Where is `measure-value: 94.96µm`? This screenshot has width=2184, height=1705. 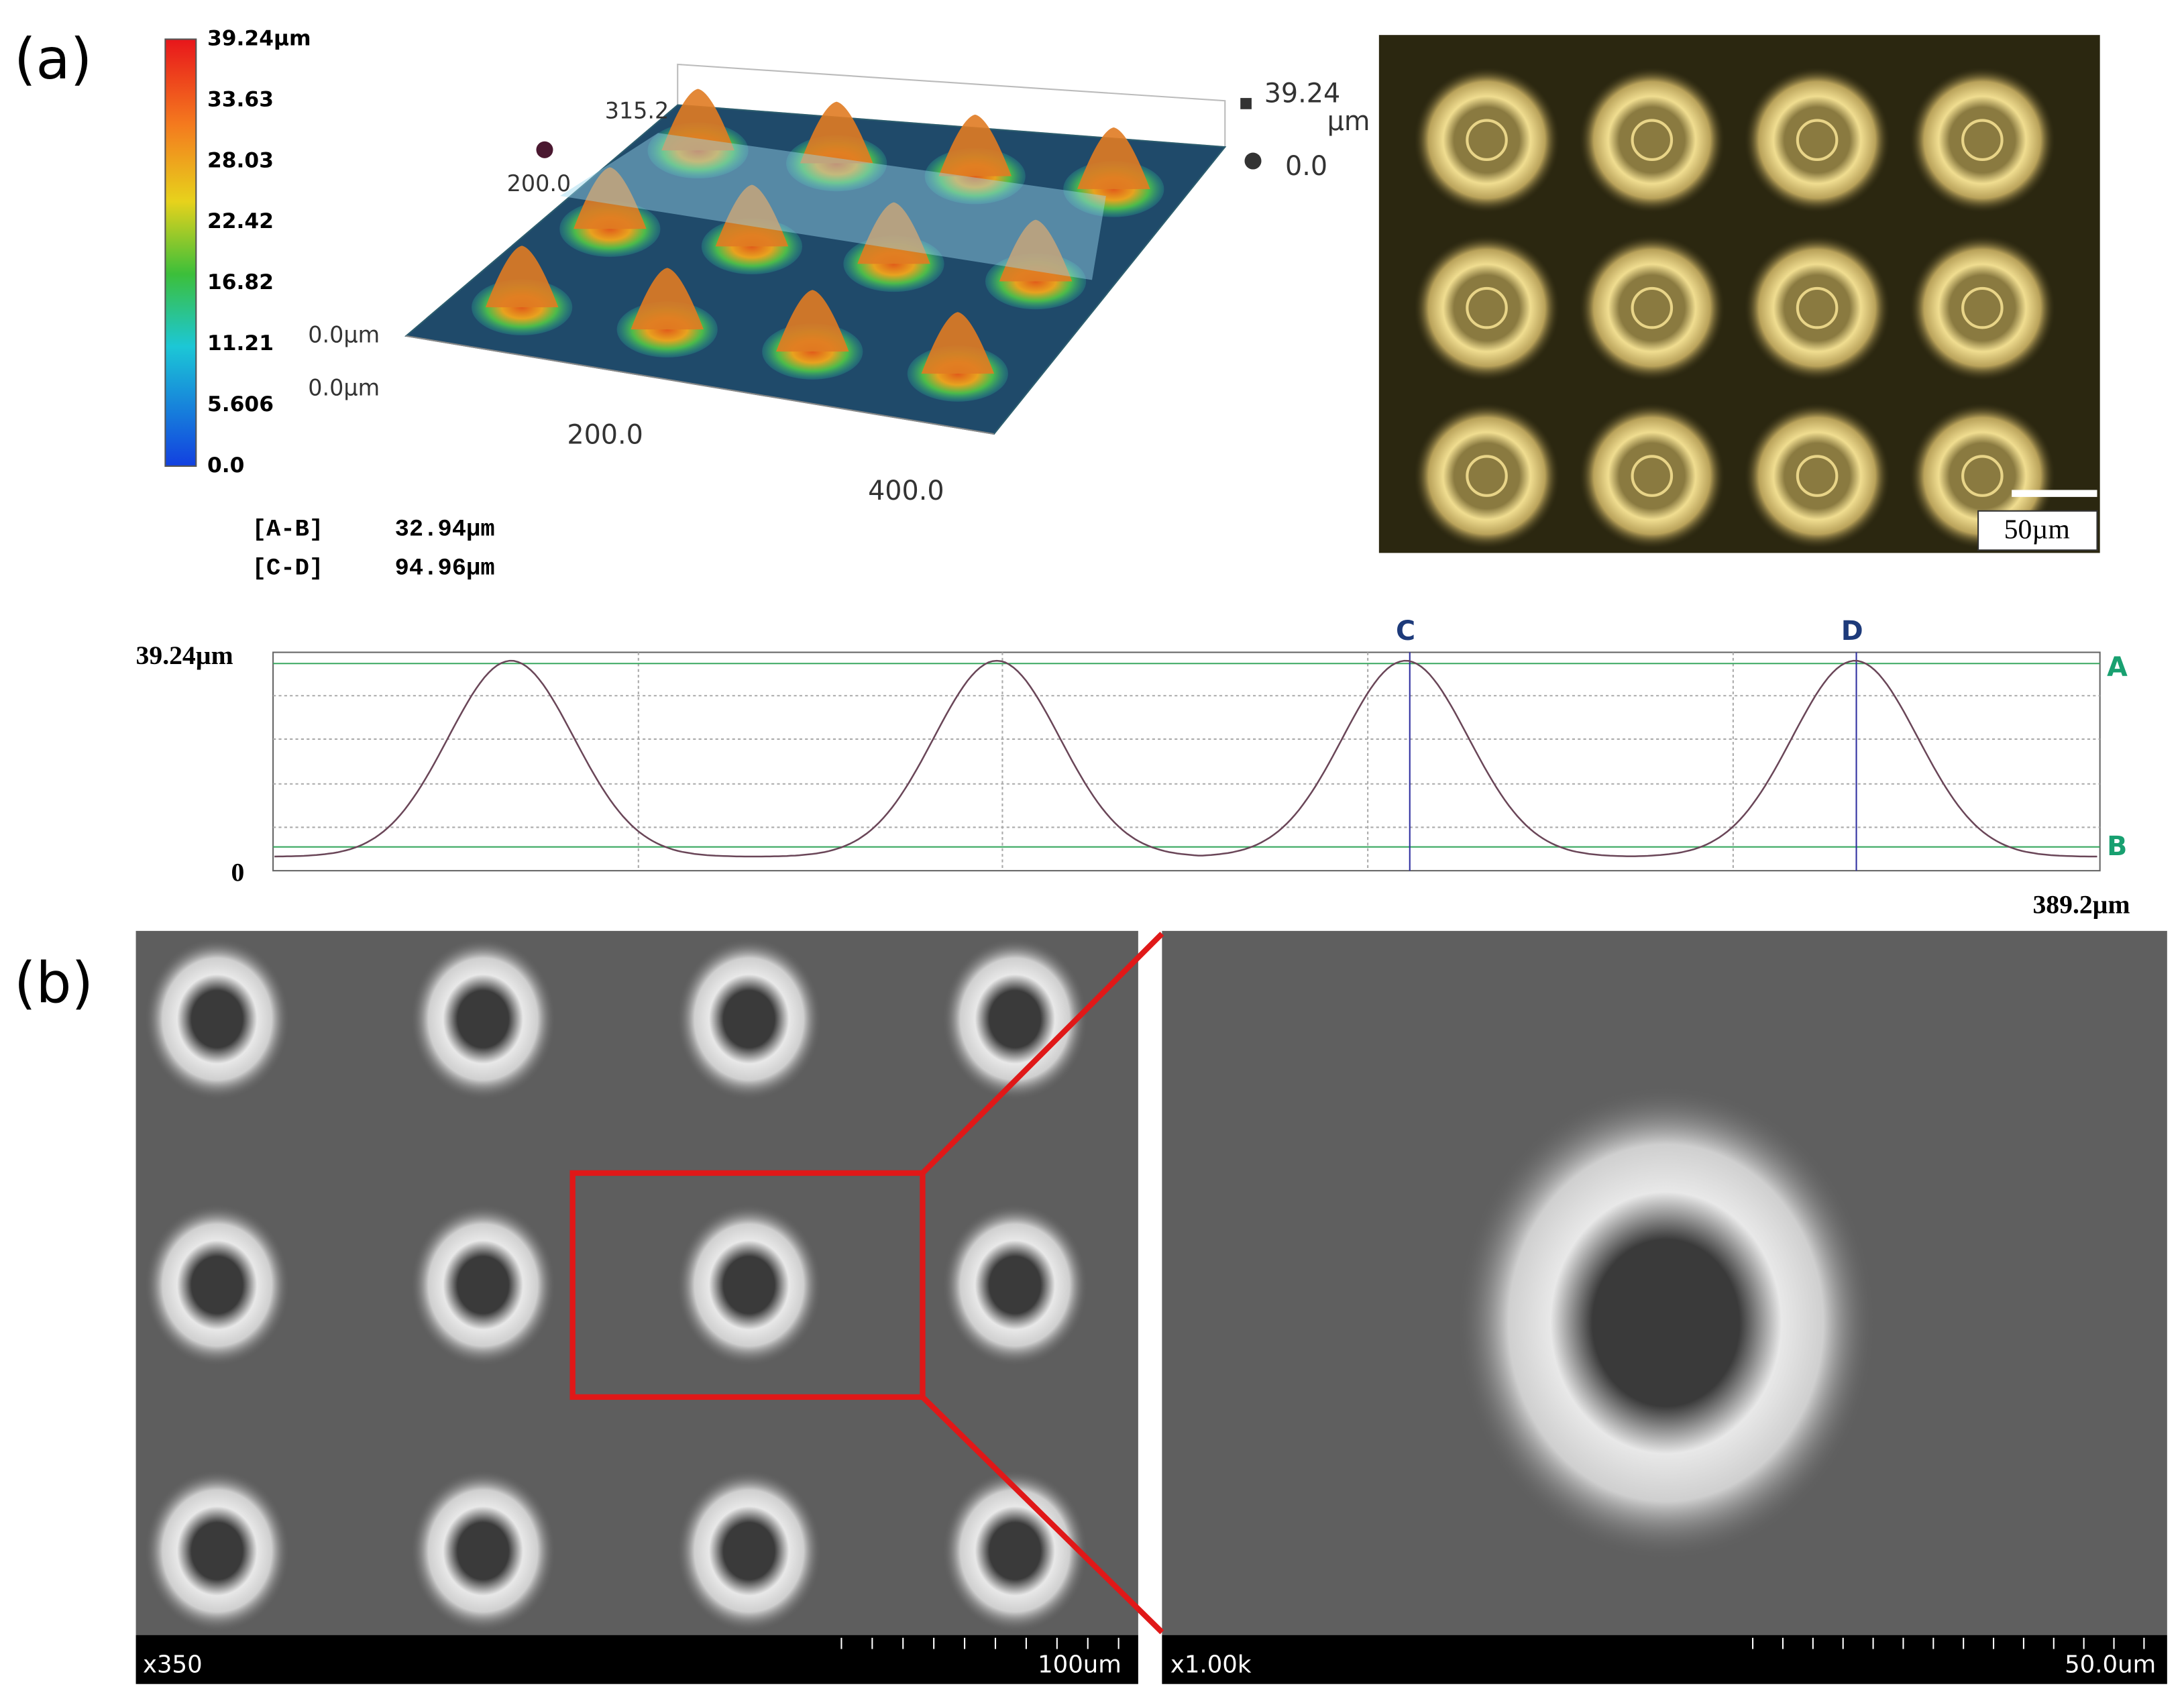
measure-value: 94.96µm is located at coordinates (445, 569).